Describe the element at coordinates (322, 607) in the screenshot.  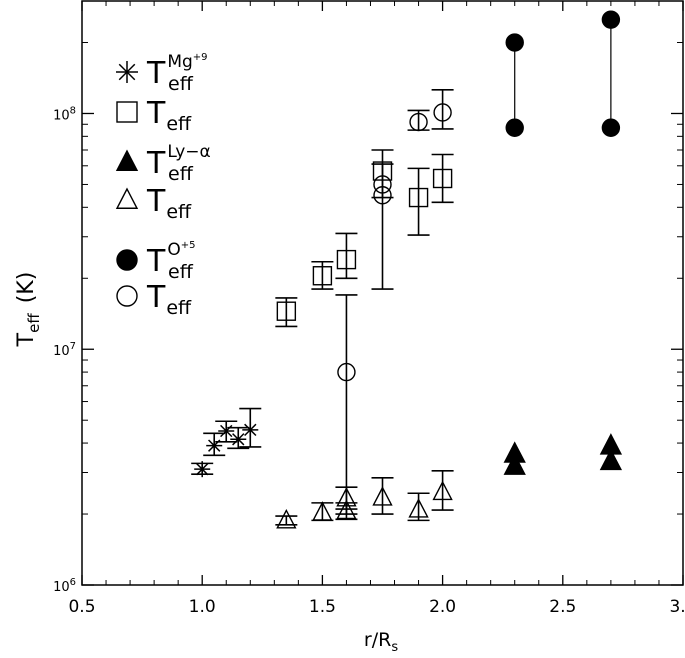
I see `x-tick-label: 1.5` at that location.